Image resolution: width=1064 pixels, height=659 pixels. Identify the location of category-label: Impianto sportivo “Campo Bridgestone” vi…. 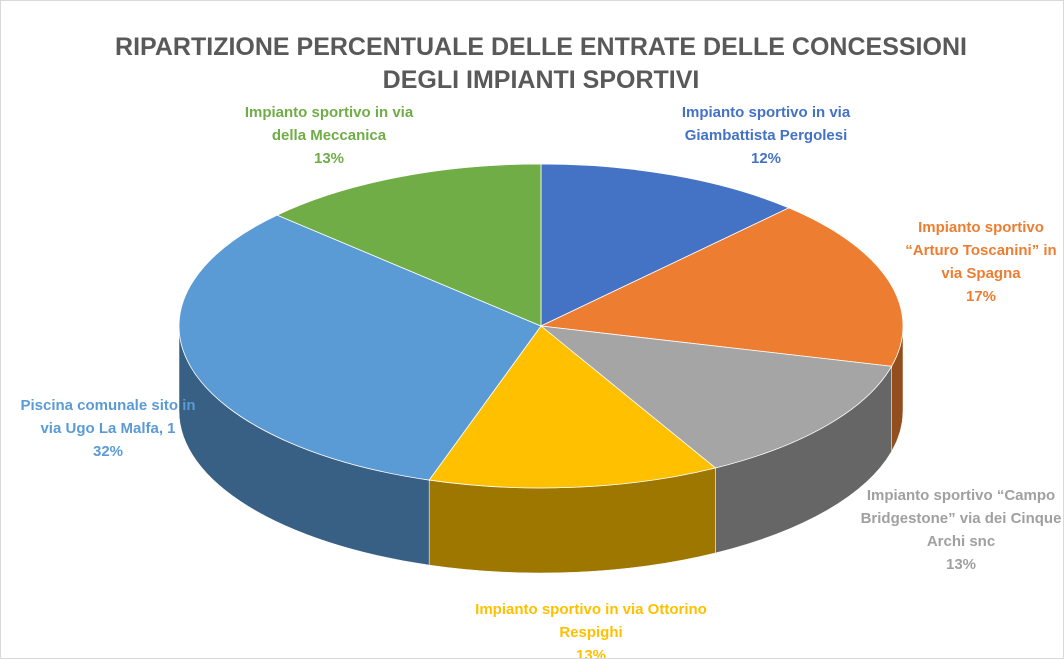
(961, 518).